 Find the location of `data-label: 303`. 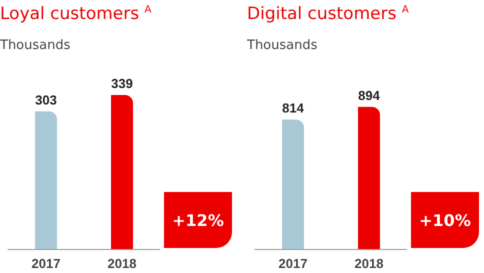

data-label: 303 is located at coordinates (46, 100).